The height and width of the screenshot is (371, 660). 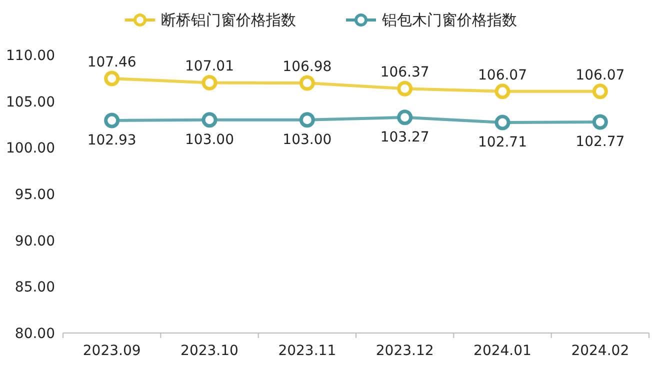 What do you see at coordinates (307, 351) in the screenshot?
I see `x-tick-label: 2023.11` at bounding box center [307, 351].